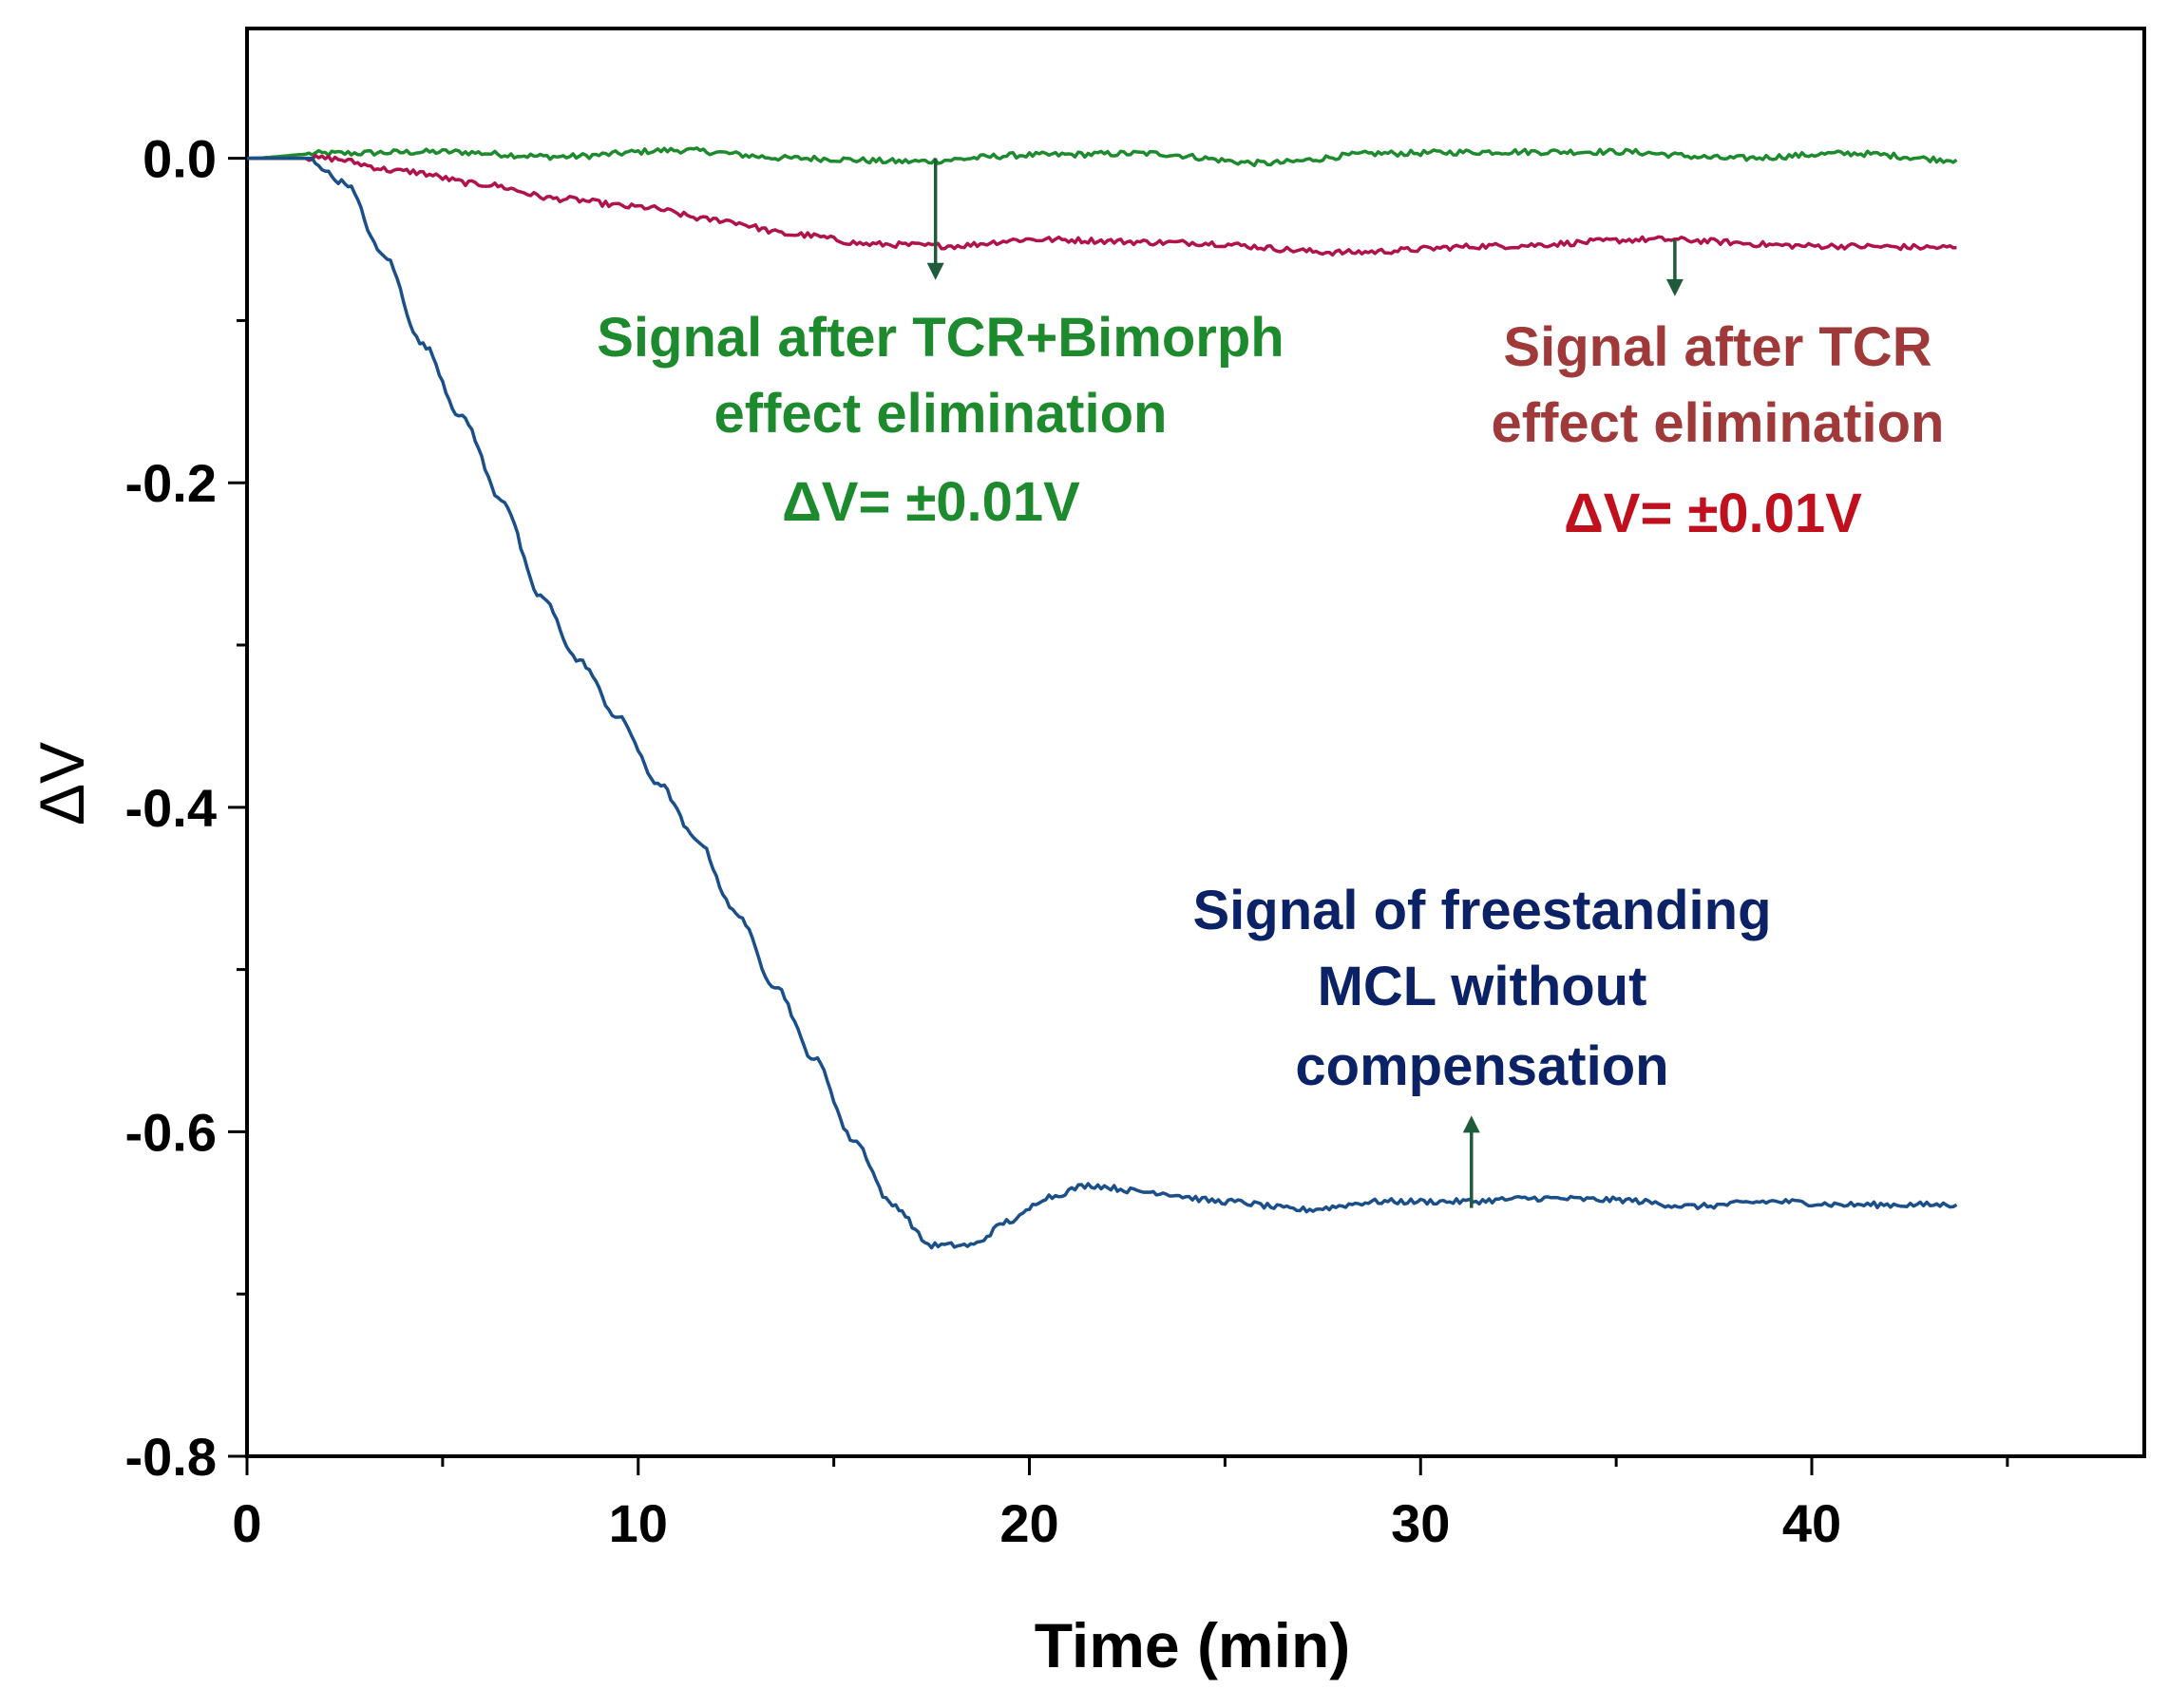 This screenshot has height=1708, width=2169. Describe the element at coordinates (1481, 910) in the screenshot. I see `annotation-blue-line1: Signal of freestanding` at that location.